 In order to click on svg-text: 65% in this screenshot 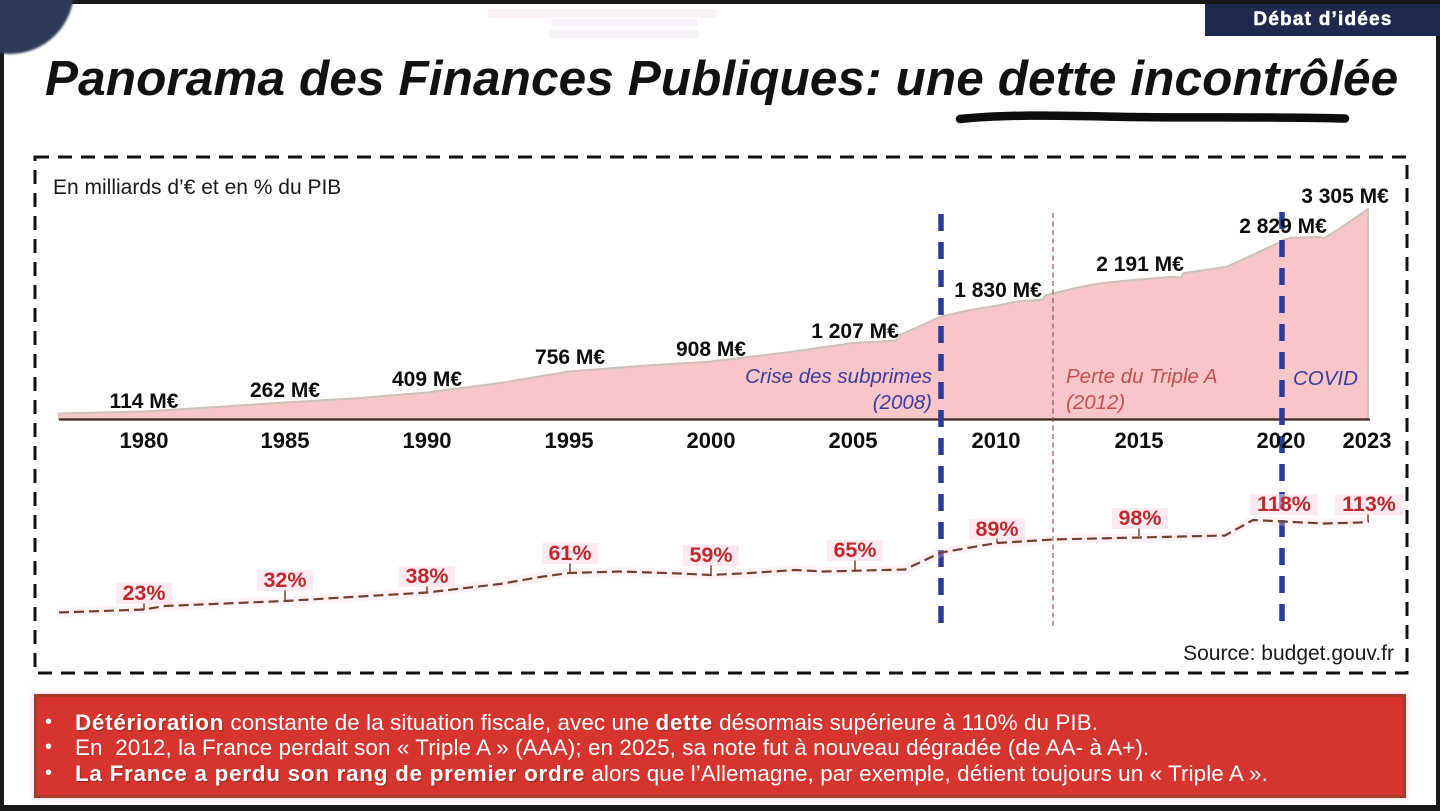, I will do `click(854, 550)`.